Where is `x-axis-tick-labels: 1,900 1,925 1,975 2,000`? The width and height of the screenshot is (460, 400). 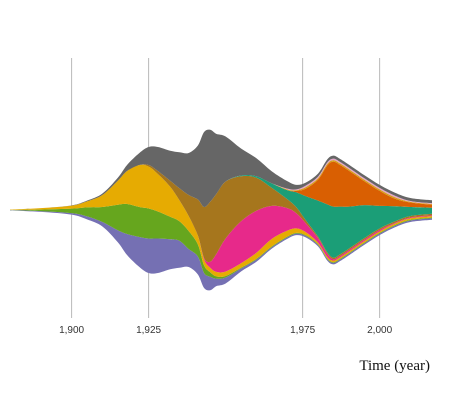
x-axis-tick-labels: 1,900 1,925 1,975 2,000 is located at coordinates (225, 330).